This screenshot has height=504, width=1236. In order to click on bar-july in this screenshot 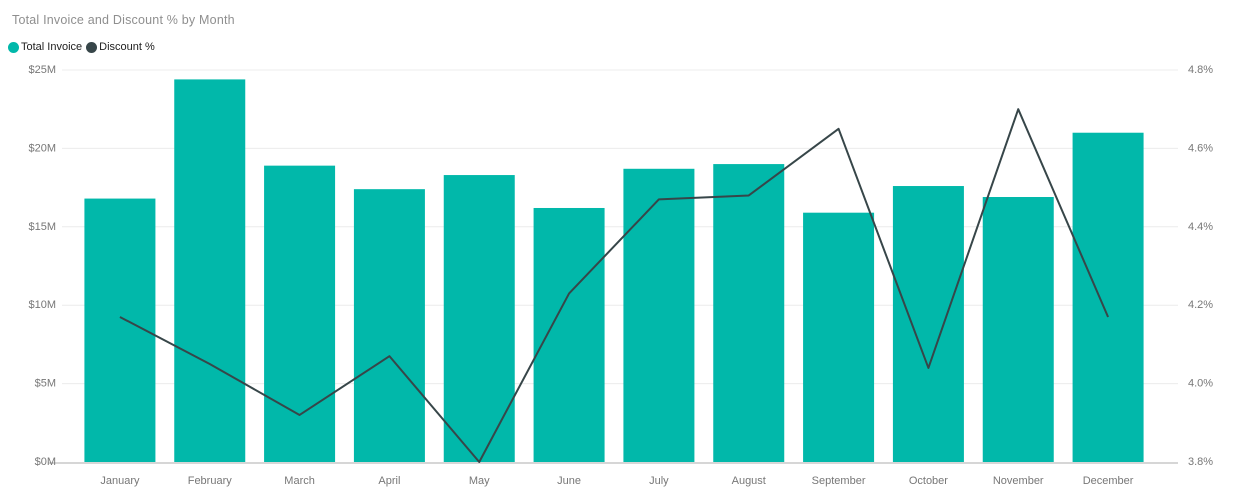, I will do `click(659, 315)`.